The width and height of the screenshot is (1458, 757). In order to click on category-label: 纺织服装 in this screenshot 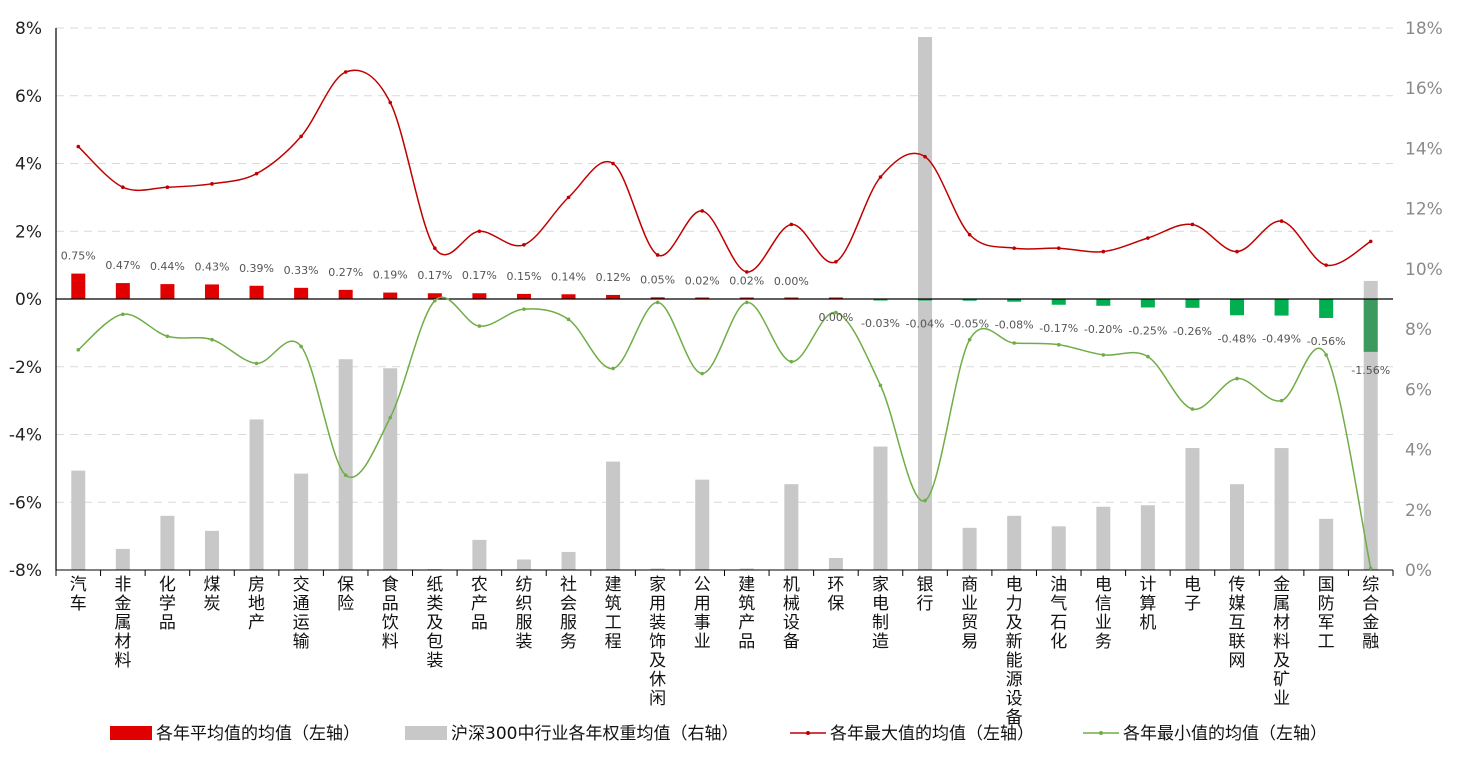, I will do `click(523, 613)`.